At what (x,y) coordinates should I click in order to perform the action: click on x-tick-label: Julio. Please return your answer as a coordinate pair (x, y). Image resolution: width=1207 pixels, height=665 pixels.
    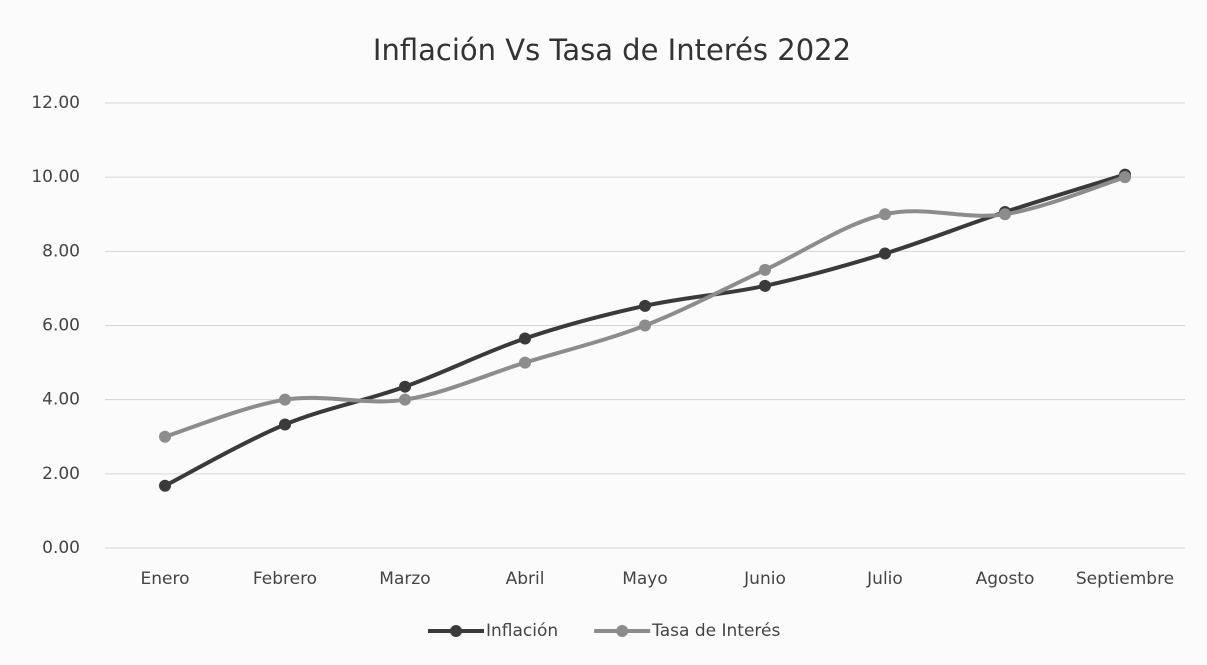
    Looking at the image, I should click on (884, 579).